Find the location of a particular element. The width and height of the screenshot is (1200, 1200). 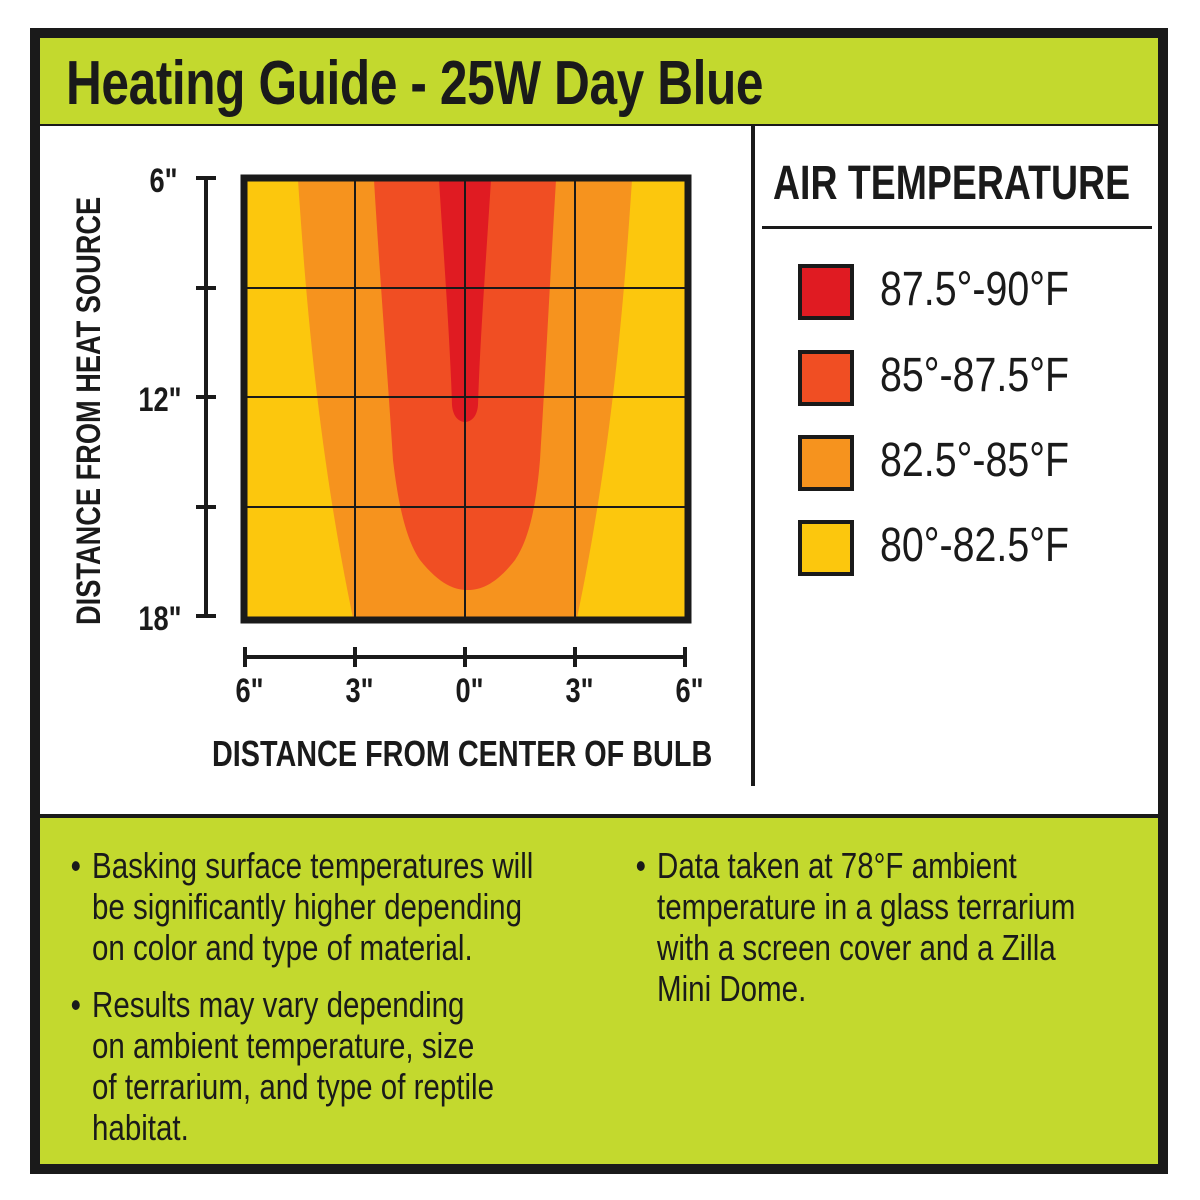

legend-rule is located at coordinates (957, 227).